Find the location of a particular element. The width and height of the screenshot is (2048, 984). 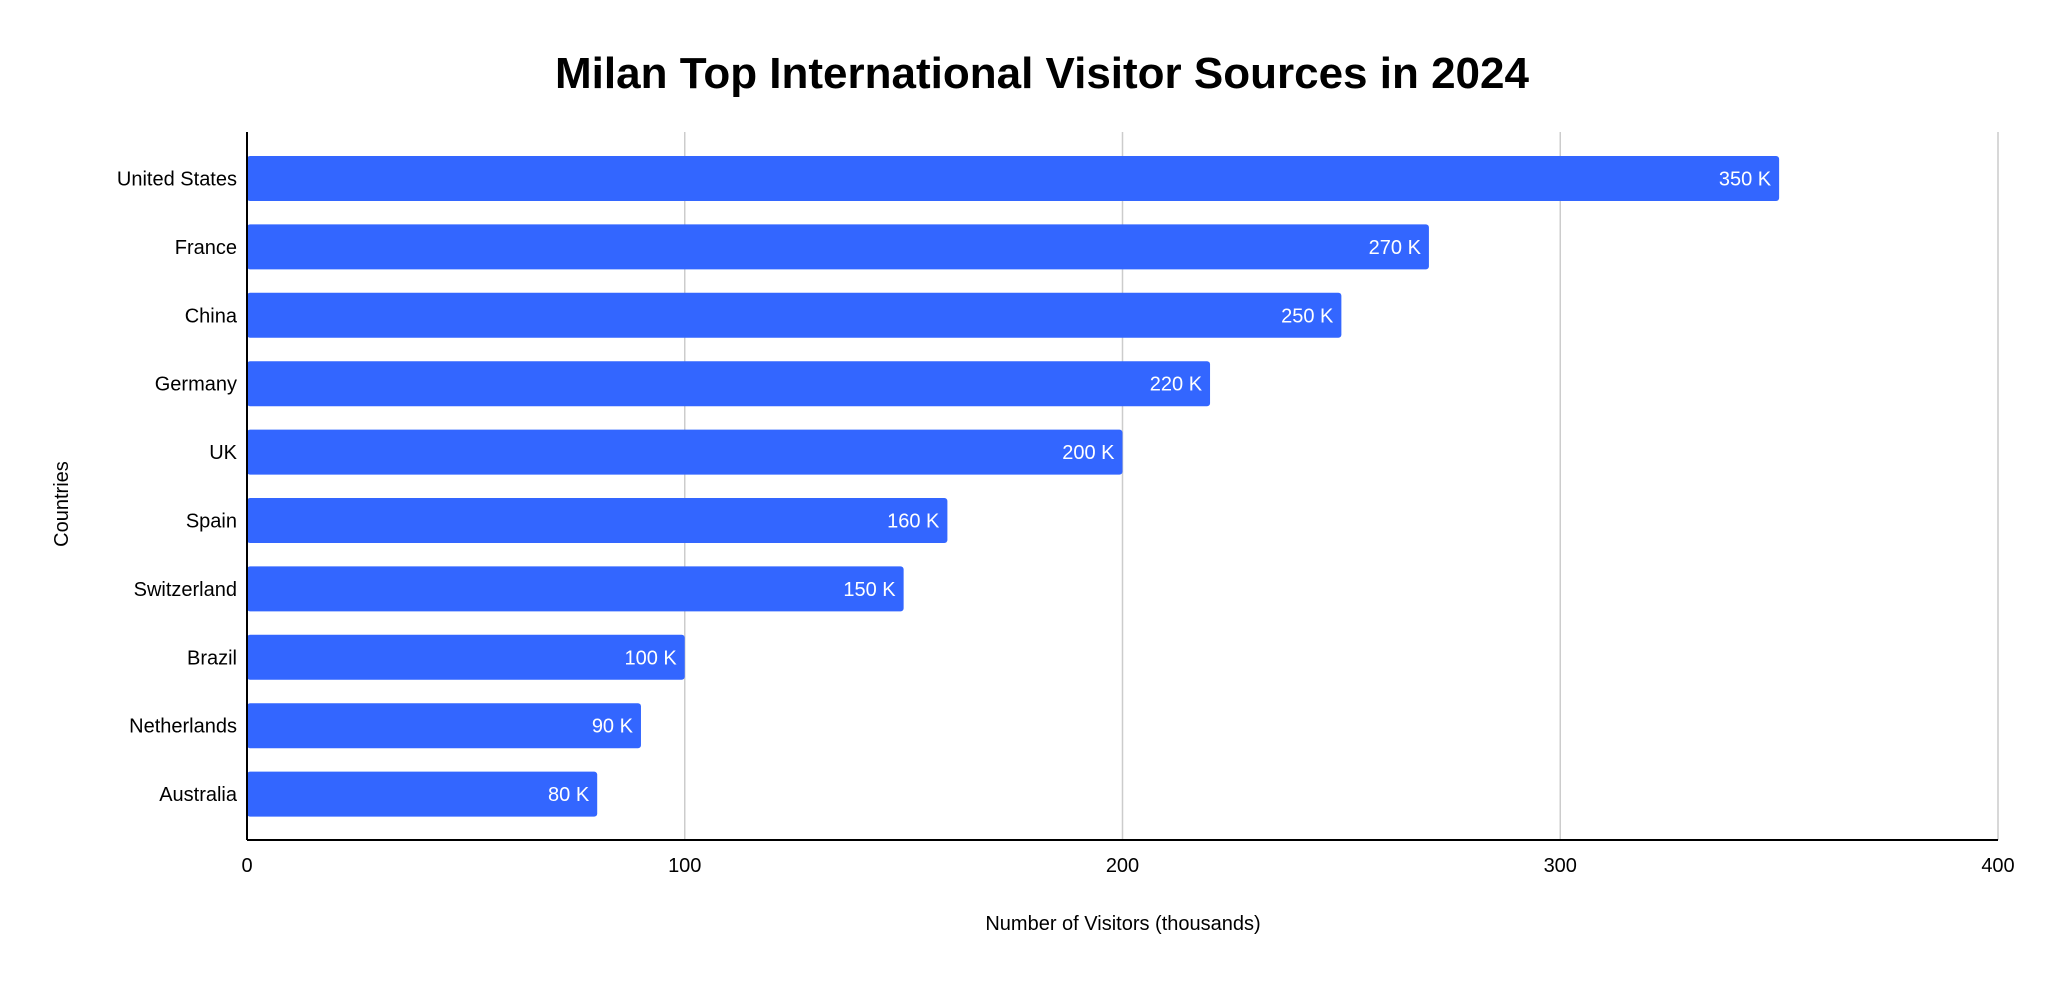

x-tick-label: 200 is located at coordinates (1122, 866).